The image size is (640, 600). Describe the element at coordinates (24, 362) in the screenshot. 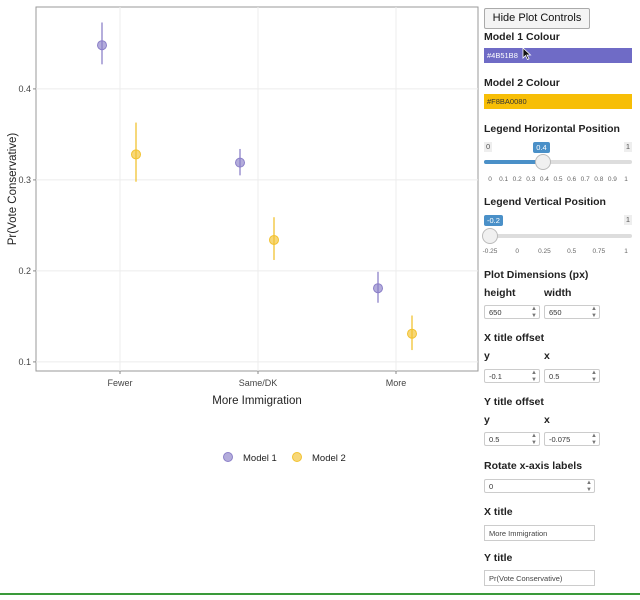

I see `y-tick-label: 0.1` at that location.